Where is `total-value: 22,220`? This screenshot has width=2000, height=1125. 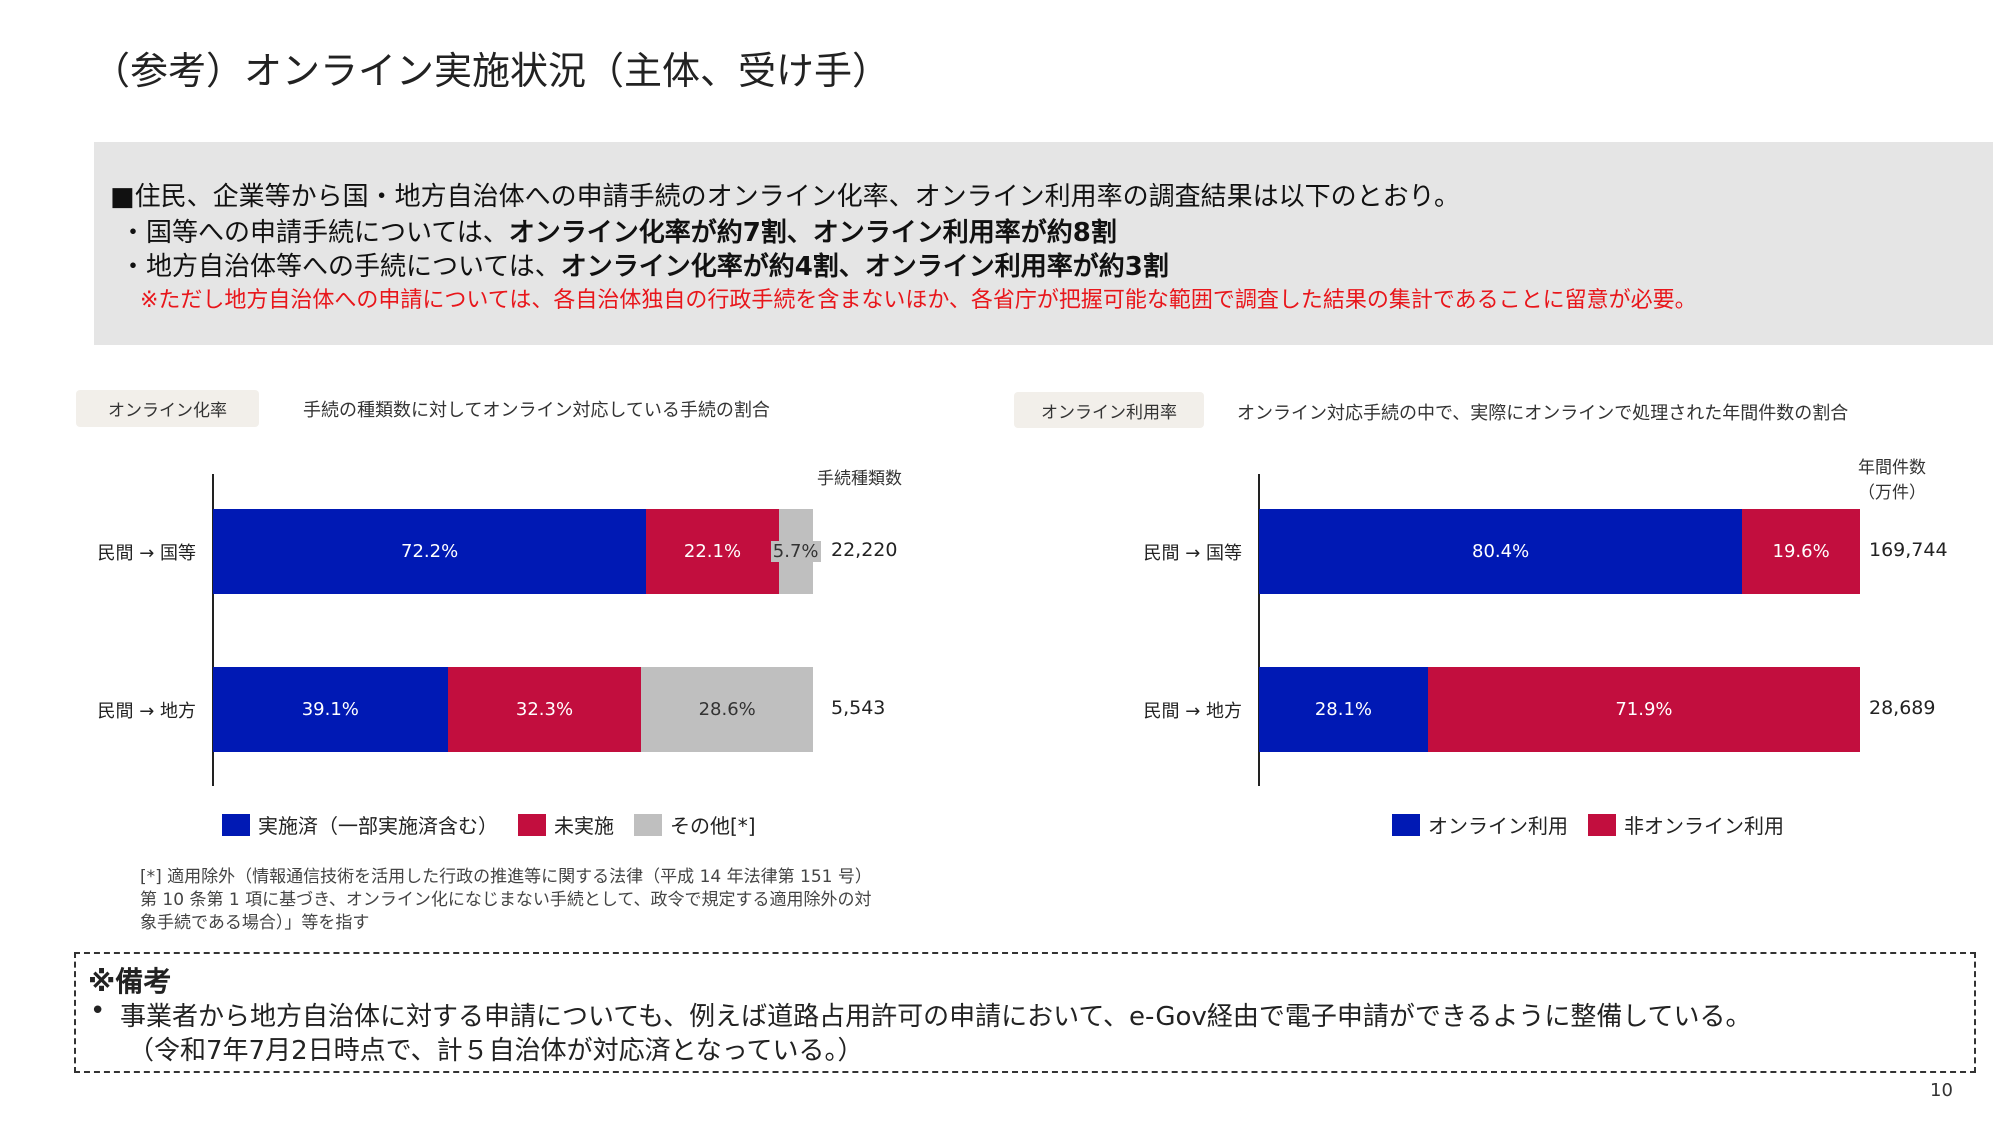
total-value: 22,220 is located at coordinates (864, 550).